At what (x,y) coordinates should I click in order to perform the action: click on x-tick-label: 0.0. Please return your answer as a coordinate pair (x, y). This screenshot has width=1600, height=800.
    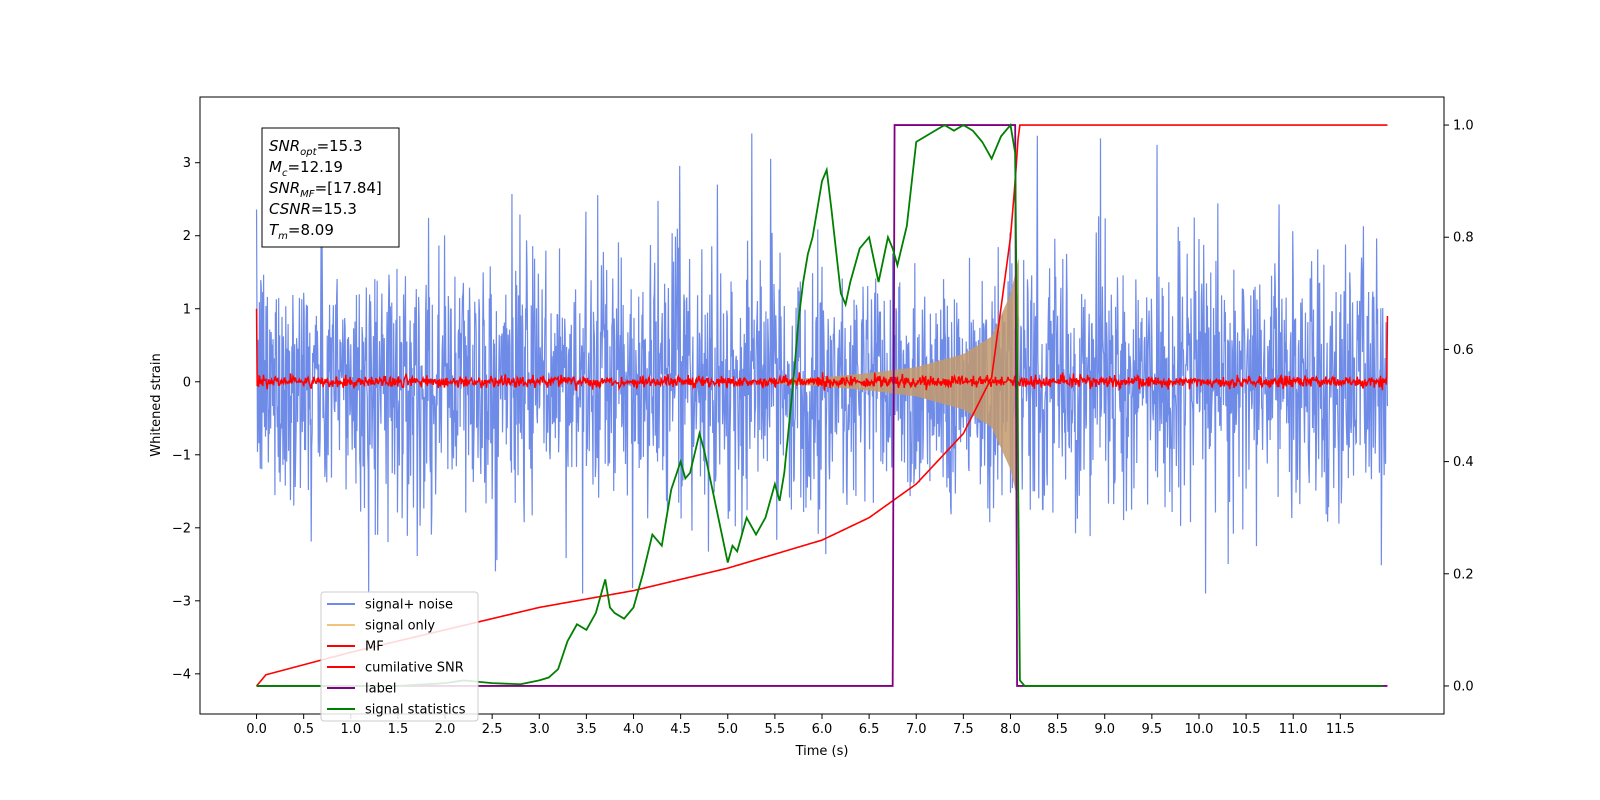
    Looking at the image, I should click on (256, 729).